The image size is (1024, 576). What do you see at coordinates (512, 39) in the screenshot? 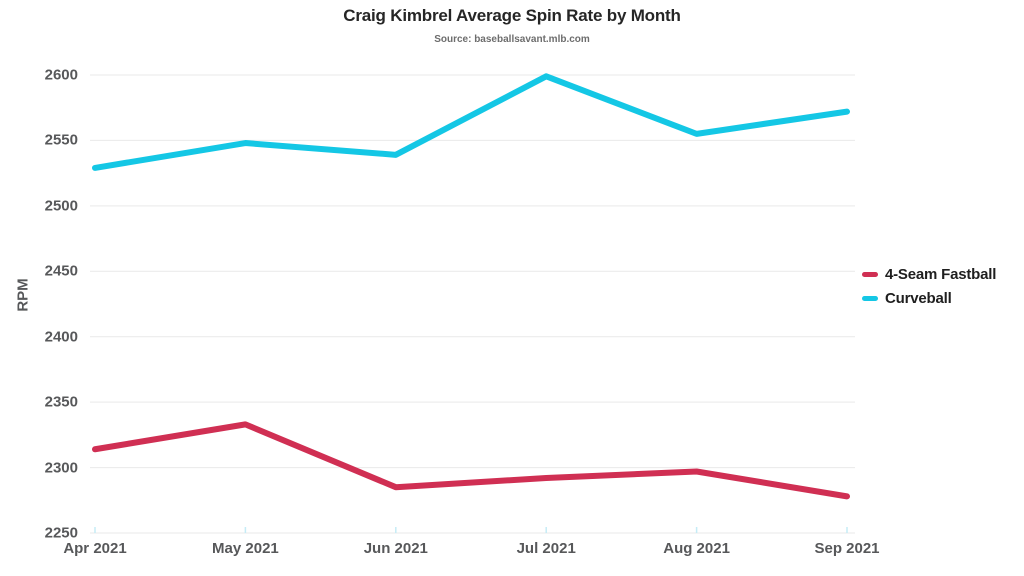
I see `chart-subtitle: Source: baseballsavant.mlb.com` at bounding box center [512, 39].